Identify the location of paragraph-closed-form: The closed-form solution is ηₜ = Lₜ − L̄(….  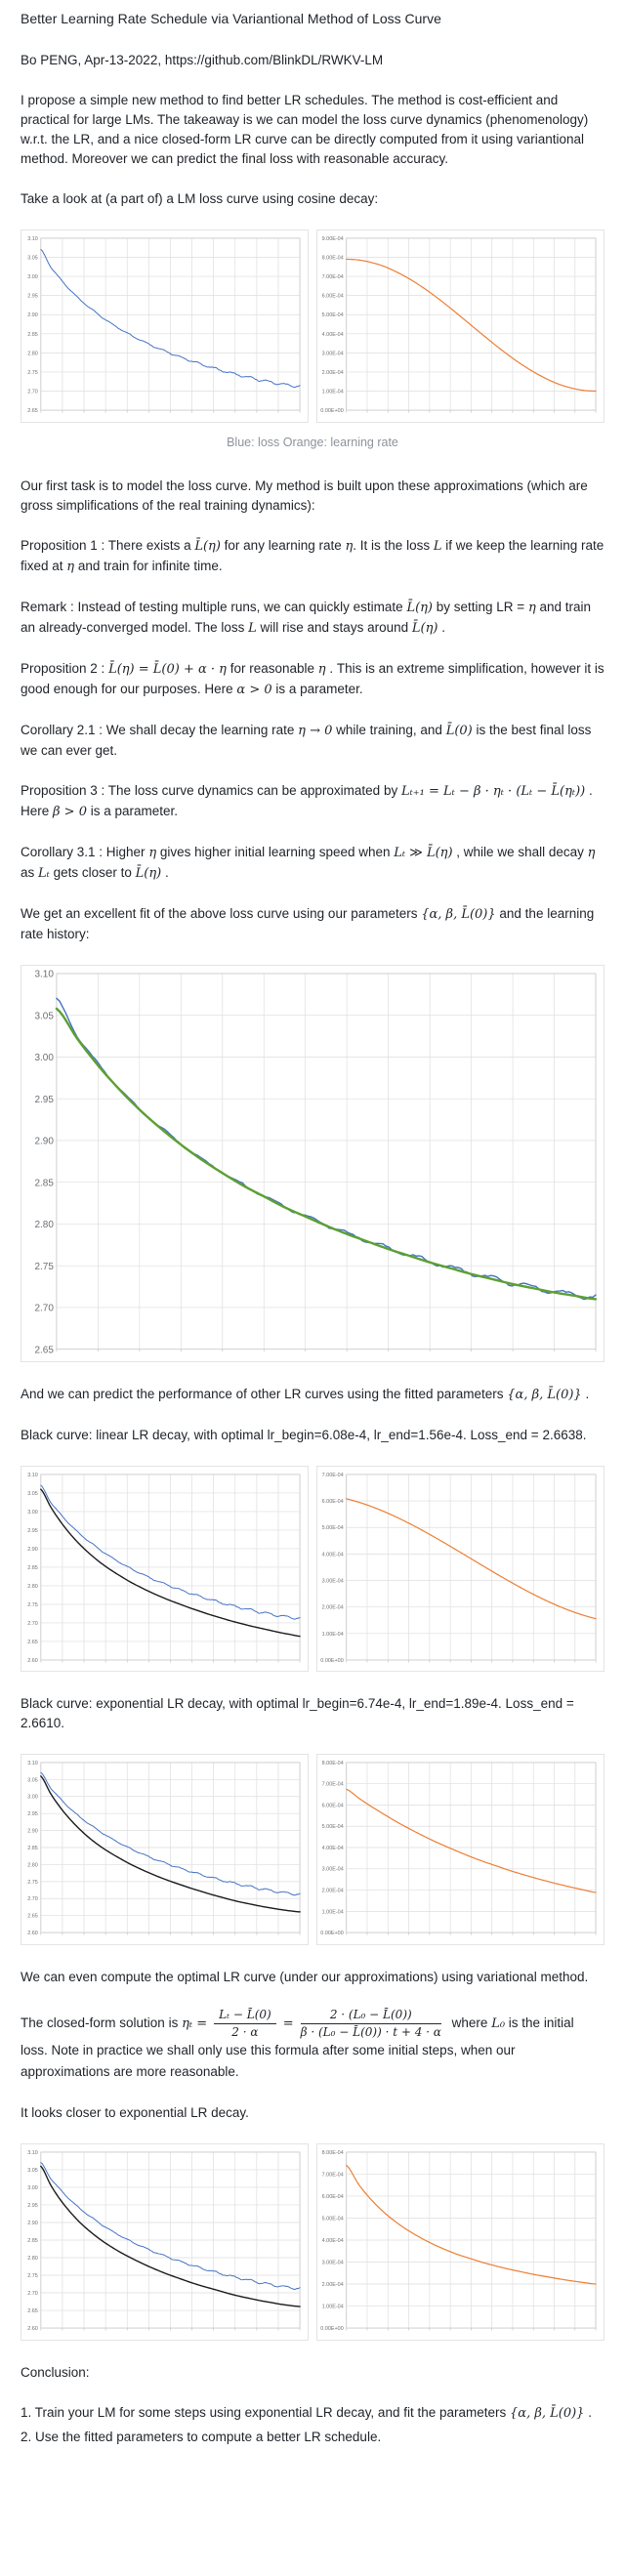
(297, 2044).